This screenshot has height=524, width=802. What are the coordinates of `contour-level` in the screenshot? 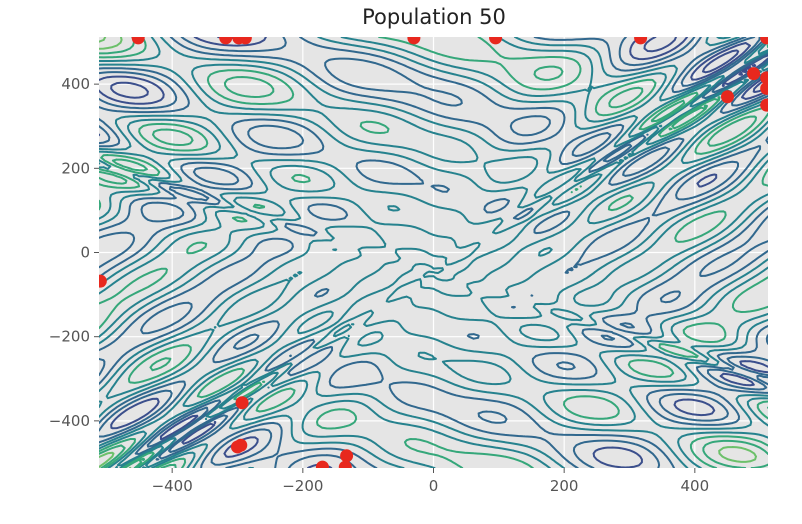 It's located at (103, 40).